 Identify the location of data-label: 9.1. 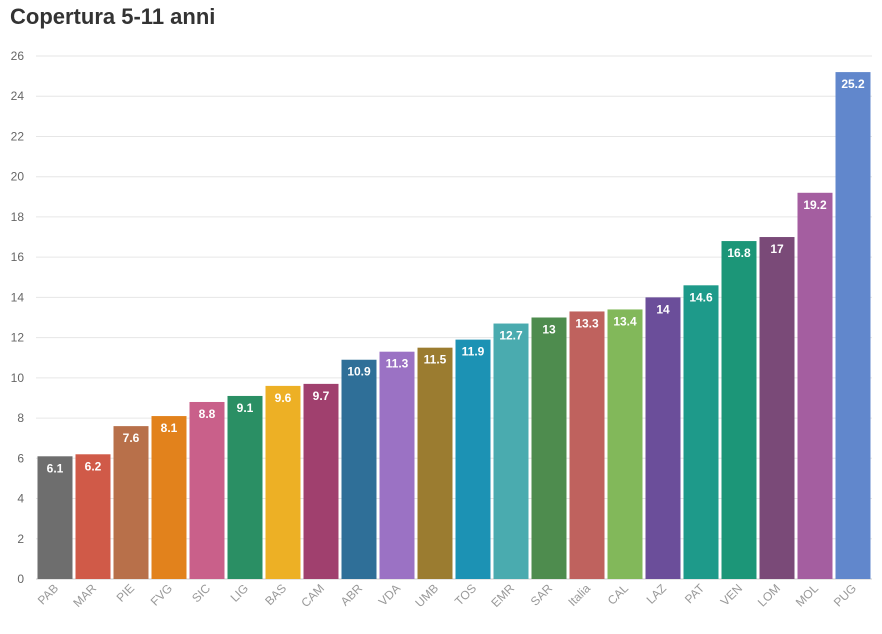
(245, 408).